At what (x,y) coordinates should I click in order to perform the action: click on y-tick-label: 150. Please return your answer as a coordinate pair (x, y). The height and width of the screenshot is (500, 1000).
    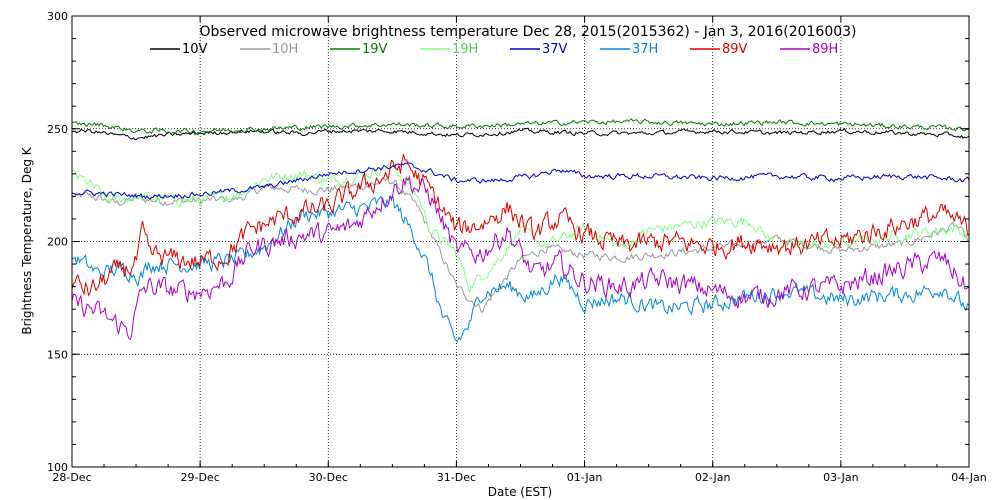
    Looking at the image, I should click on (57, 354).